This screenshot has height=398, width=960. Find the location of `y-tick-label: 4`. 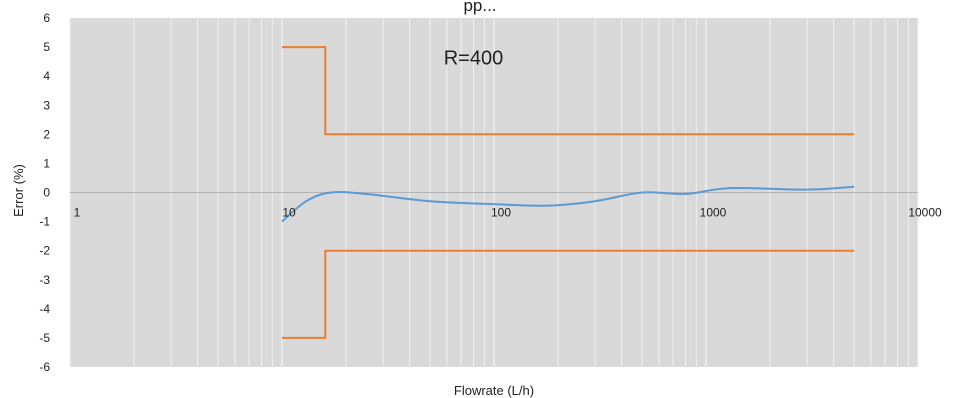

y-tick-label: 4 is located at coordinates (46, 76).